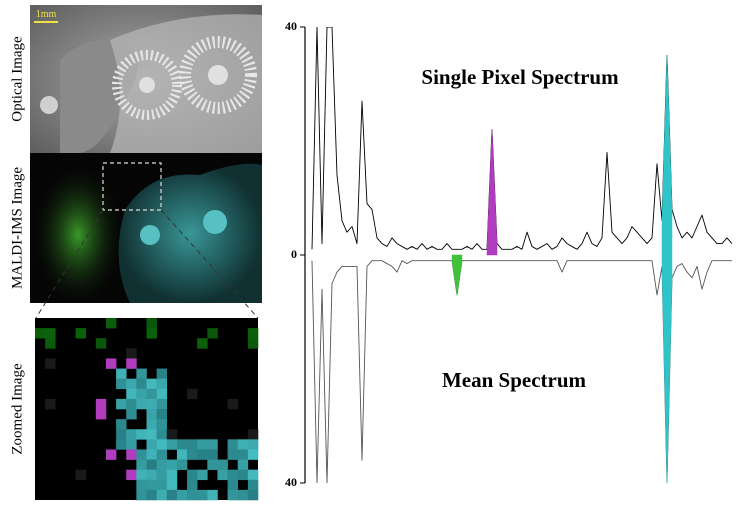 The image size is (743, 512). Describe the element at coordinates (146, 79) in the screenshot. I see `optical-image: 1mm` at that location.